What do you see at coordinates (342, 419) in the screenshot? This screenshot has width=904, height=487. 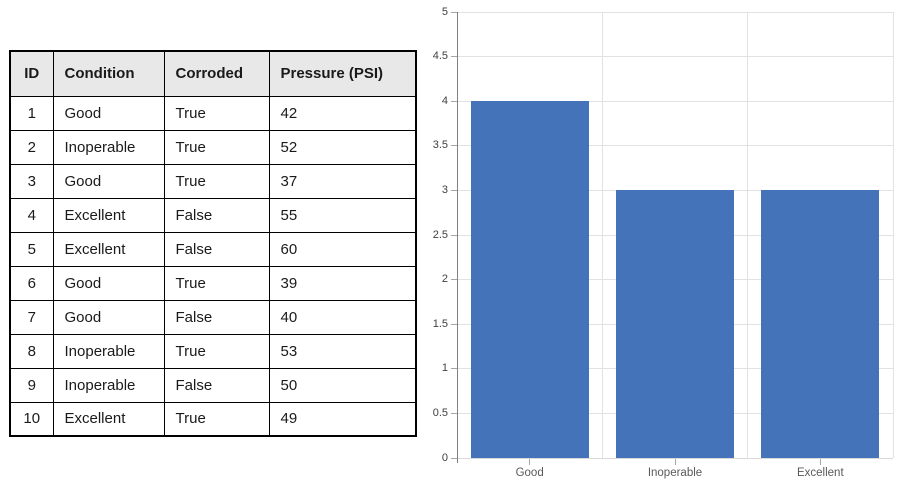 I see `table-cell: 49` at bounding box center [342, 419].